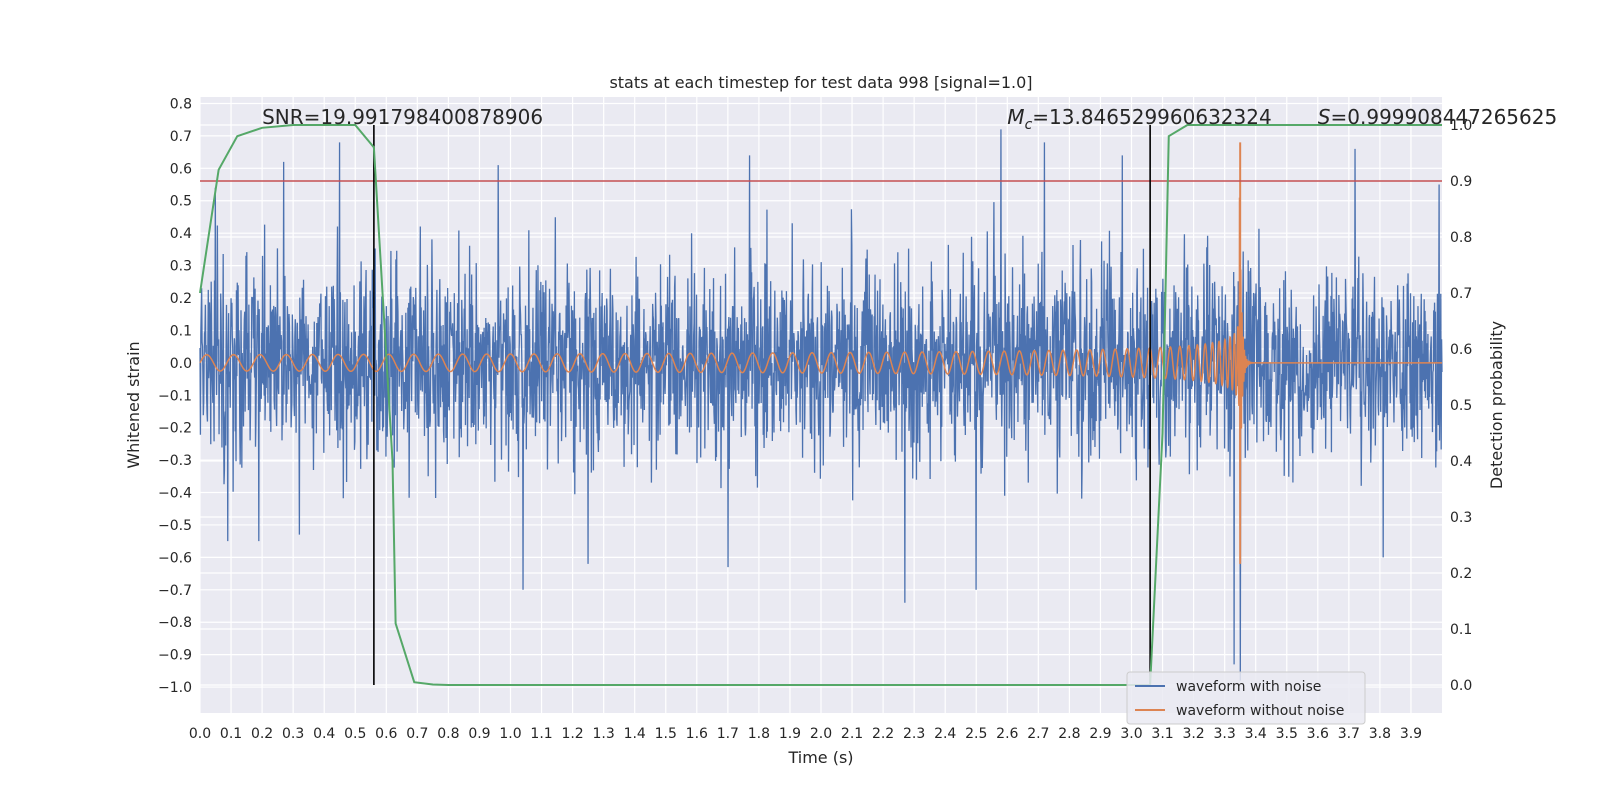 This screenshot has height=800, width=1600. I want to click on annotation-chirp-mass-value: =13.846529960632324, so click(1151, 117).